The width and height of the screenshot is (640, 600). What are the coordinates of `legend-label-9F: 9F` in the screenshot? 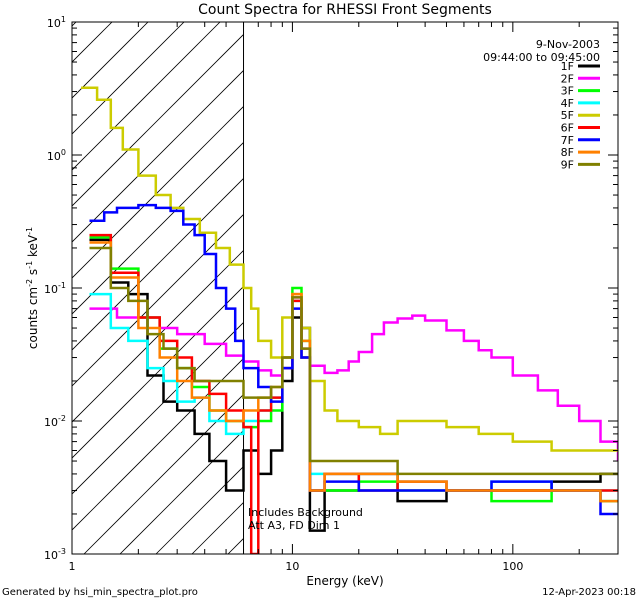 It's located at (567, 164).